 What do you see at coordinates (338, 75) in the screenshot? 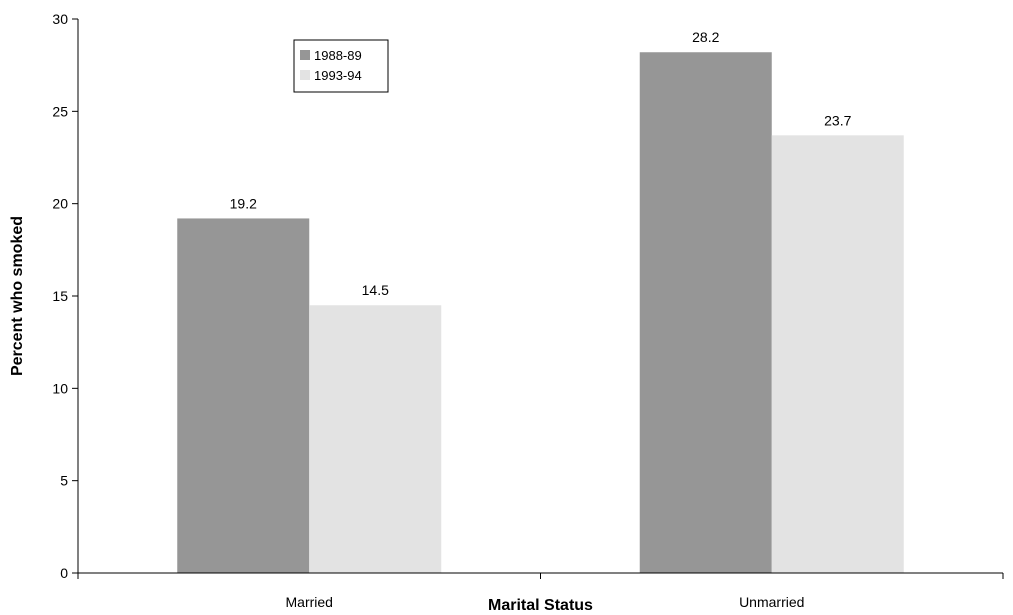
I see `legend-label-1993-94: 1993-94` at bounding box center [338, 75].